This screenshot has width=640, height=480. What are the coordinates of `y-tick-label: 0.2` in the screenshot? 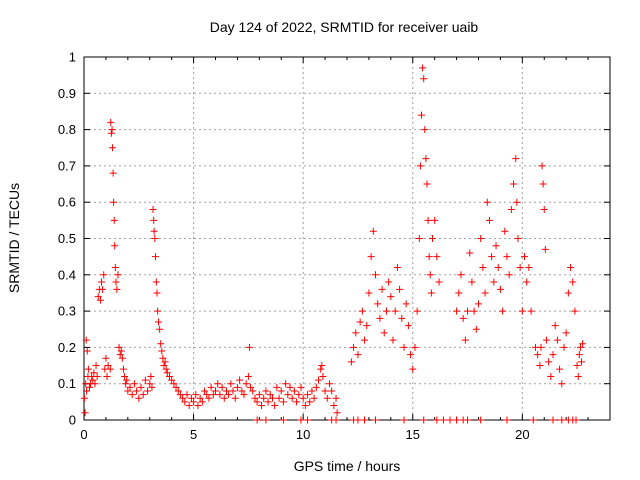 It's located at (67, 347).